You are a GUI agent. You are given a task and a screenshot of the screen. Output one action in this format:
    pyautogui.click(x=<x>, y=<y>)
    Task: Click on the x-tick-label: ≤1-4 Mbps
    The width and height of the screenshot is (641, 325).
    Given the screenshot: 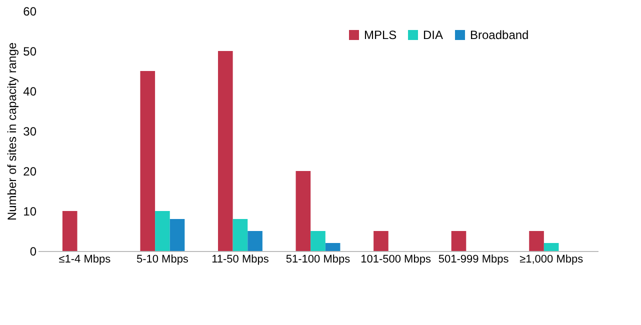 What is the action you would take?
    pyautogui.click(x=85, y=260)
    